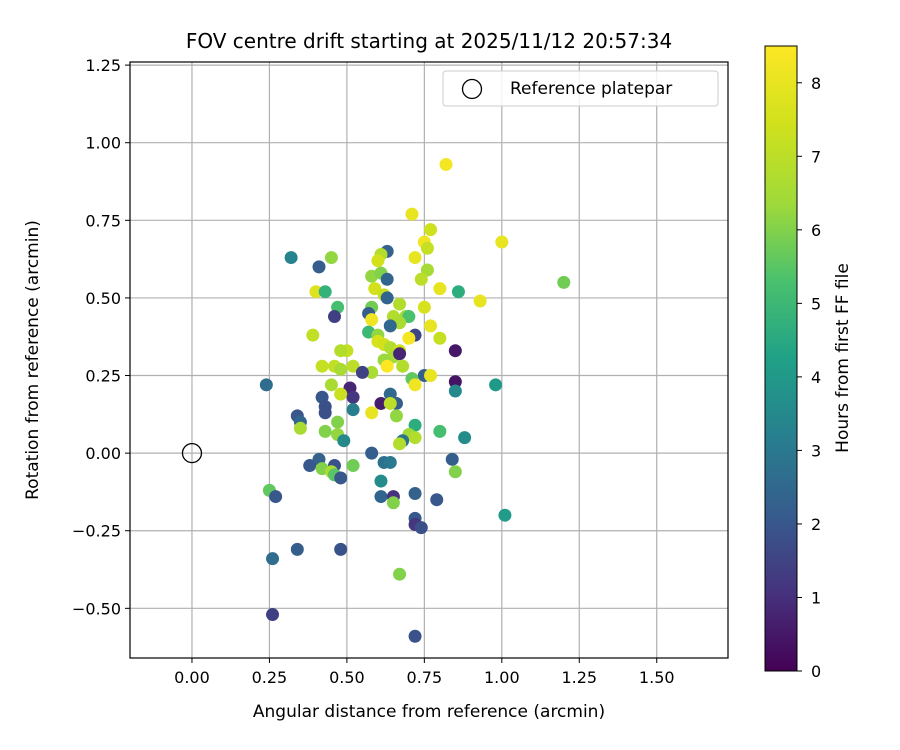 Image resolution: width=900 pixels, height=750 pixels. What do you see at coordinates (103, 376) in the screenshot?
I see `y-tick-label: 0.25` at bounding box center [103, 376].